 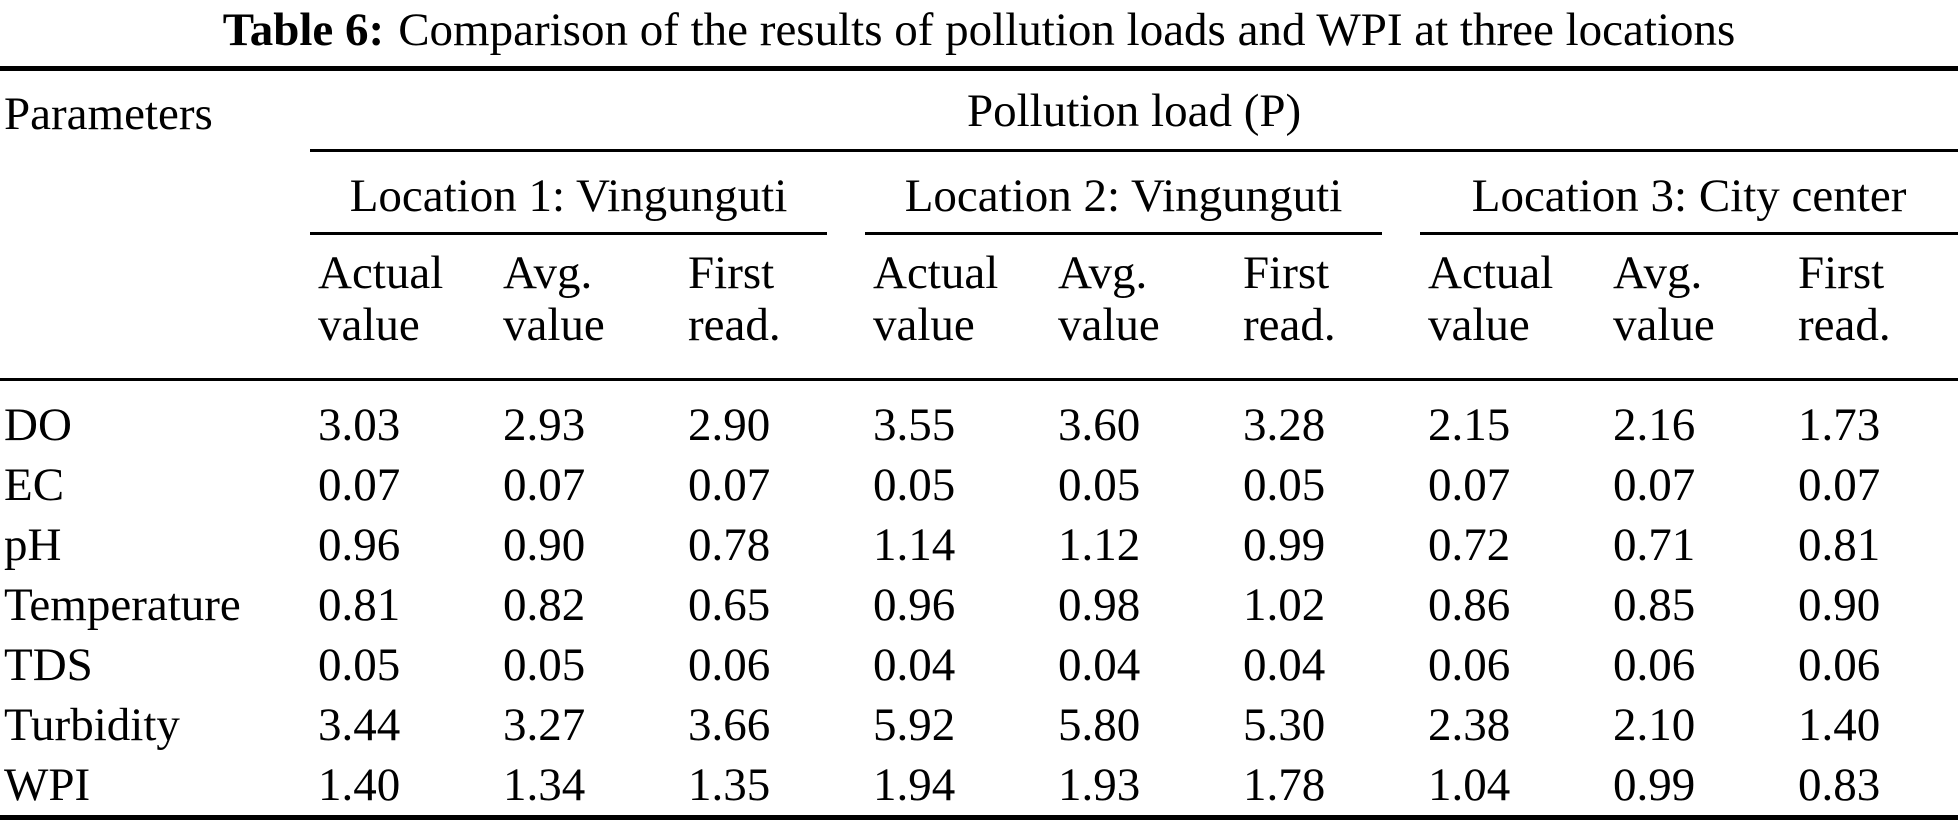 What do you see at coordinates (402, 308) in the screenshot?
I see `subheader-loc1-actual-value: Actual value` at bounding box center [402, 308].